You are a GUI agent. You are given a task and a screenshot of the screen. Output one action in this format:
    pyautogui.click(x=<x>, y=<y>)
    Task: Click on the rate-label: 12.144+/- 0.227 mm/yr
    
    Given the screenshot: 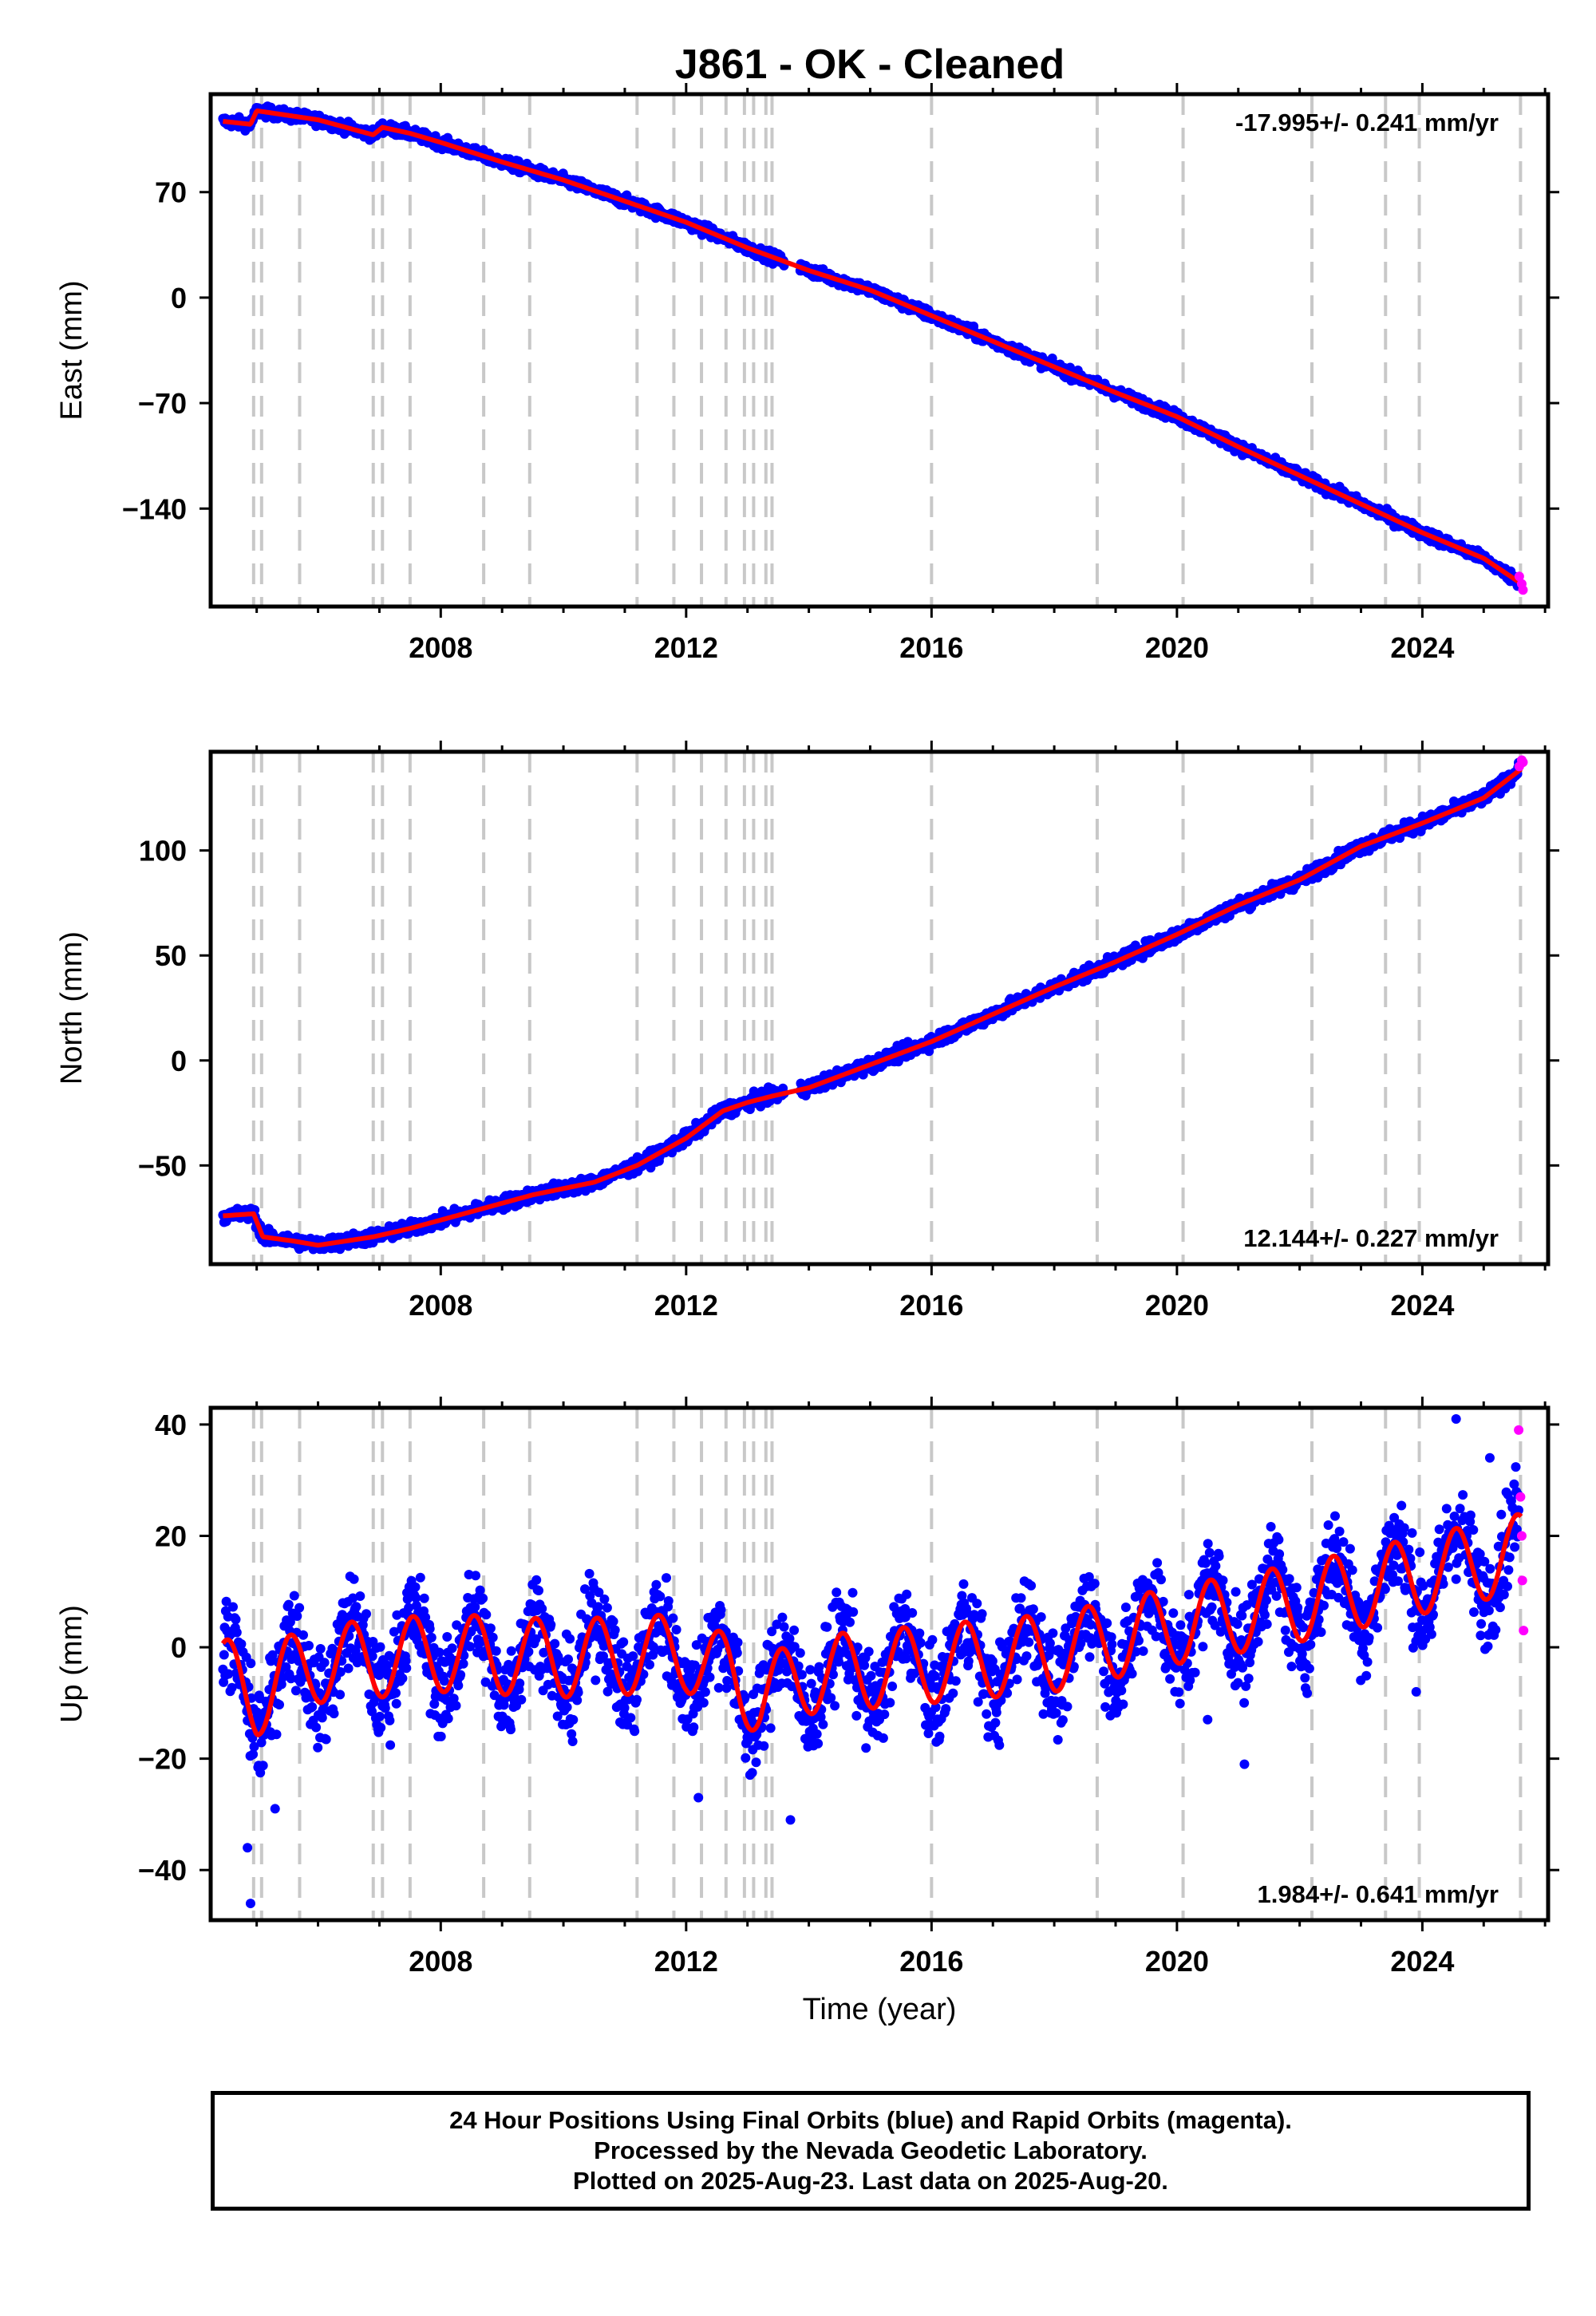 What is the action you would take?
    pyautogui.click(x=1371, y=1238)
    